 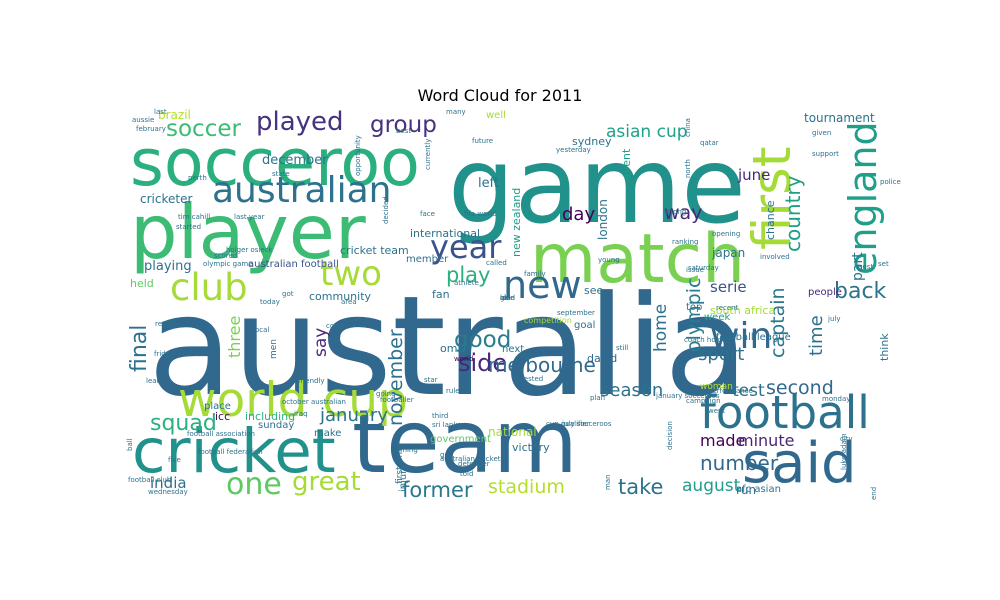 I want to click on word-socceroo: socceroo, so click(x=275, y=163).